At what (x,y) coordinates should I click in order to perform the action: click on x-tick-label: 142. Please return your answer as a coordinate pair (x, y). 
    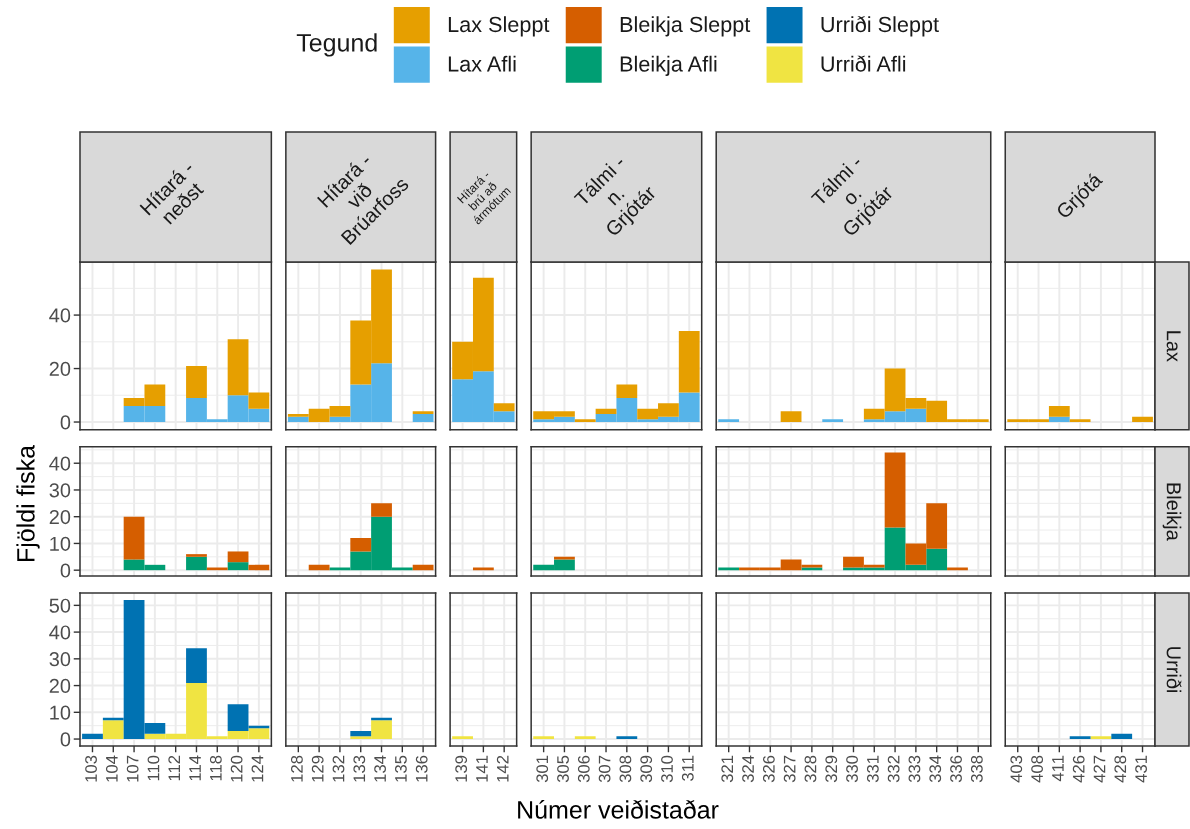
    Looking at the image, I should click on (502, 768).